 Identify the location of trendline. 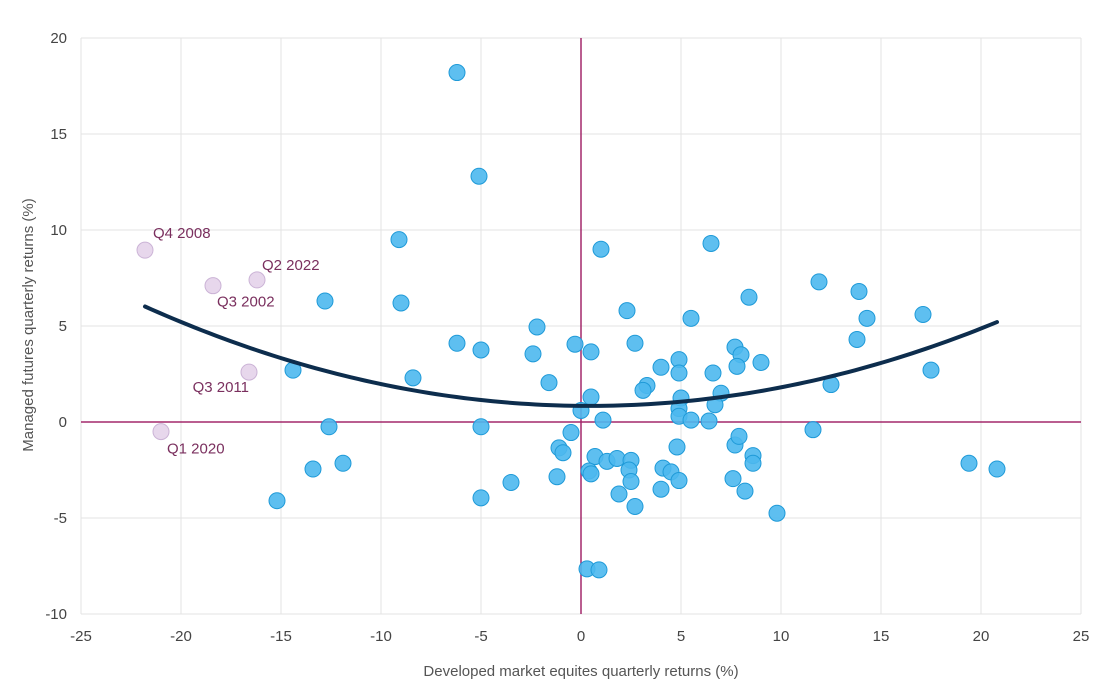
(571, 356).